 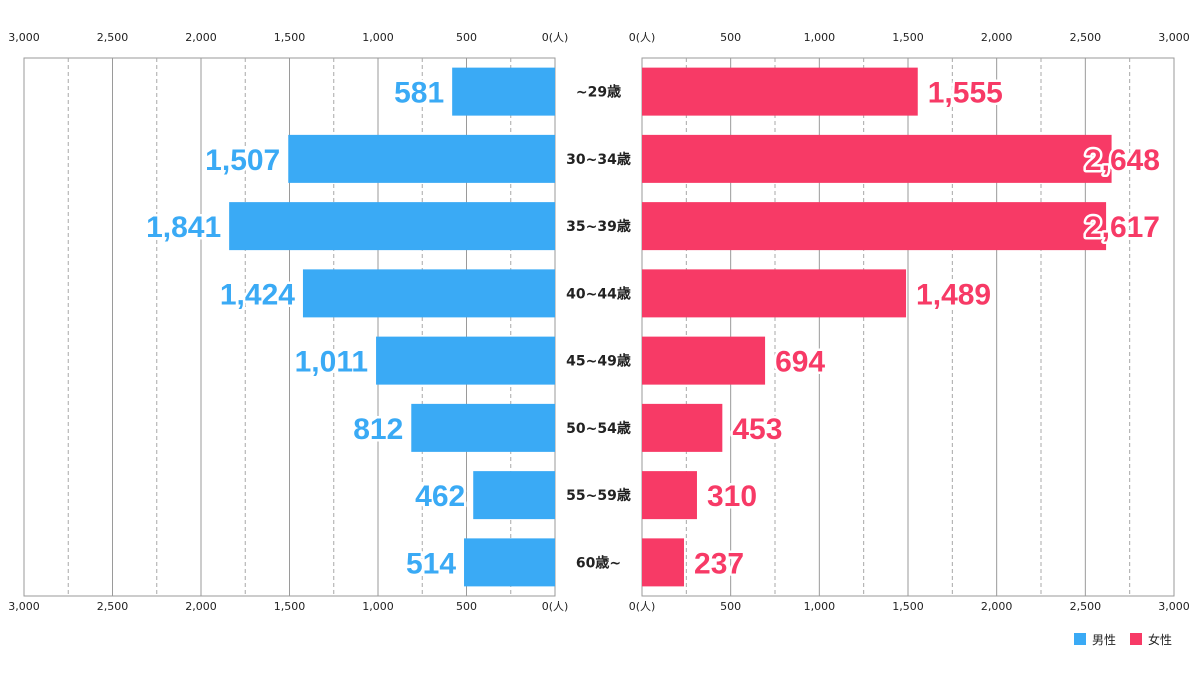 I want to click on female-value-label: 310, so click(x=732, y=496).